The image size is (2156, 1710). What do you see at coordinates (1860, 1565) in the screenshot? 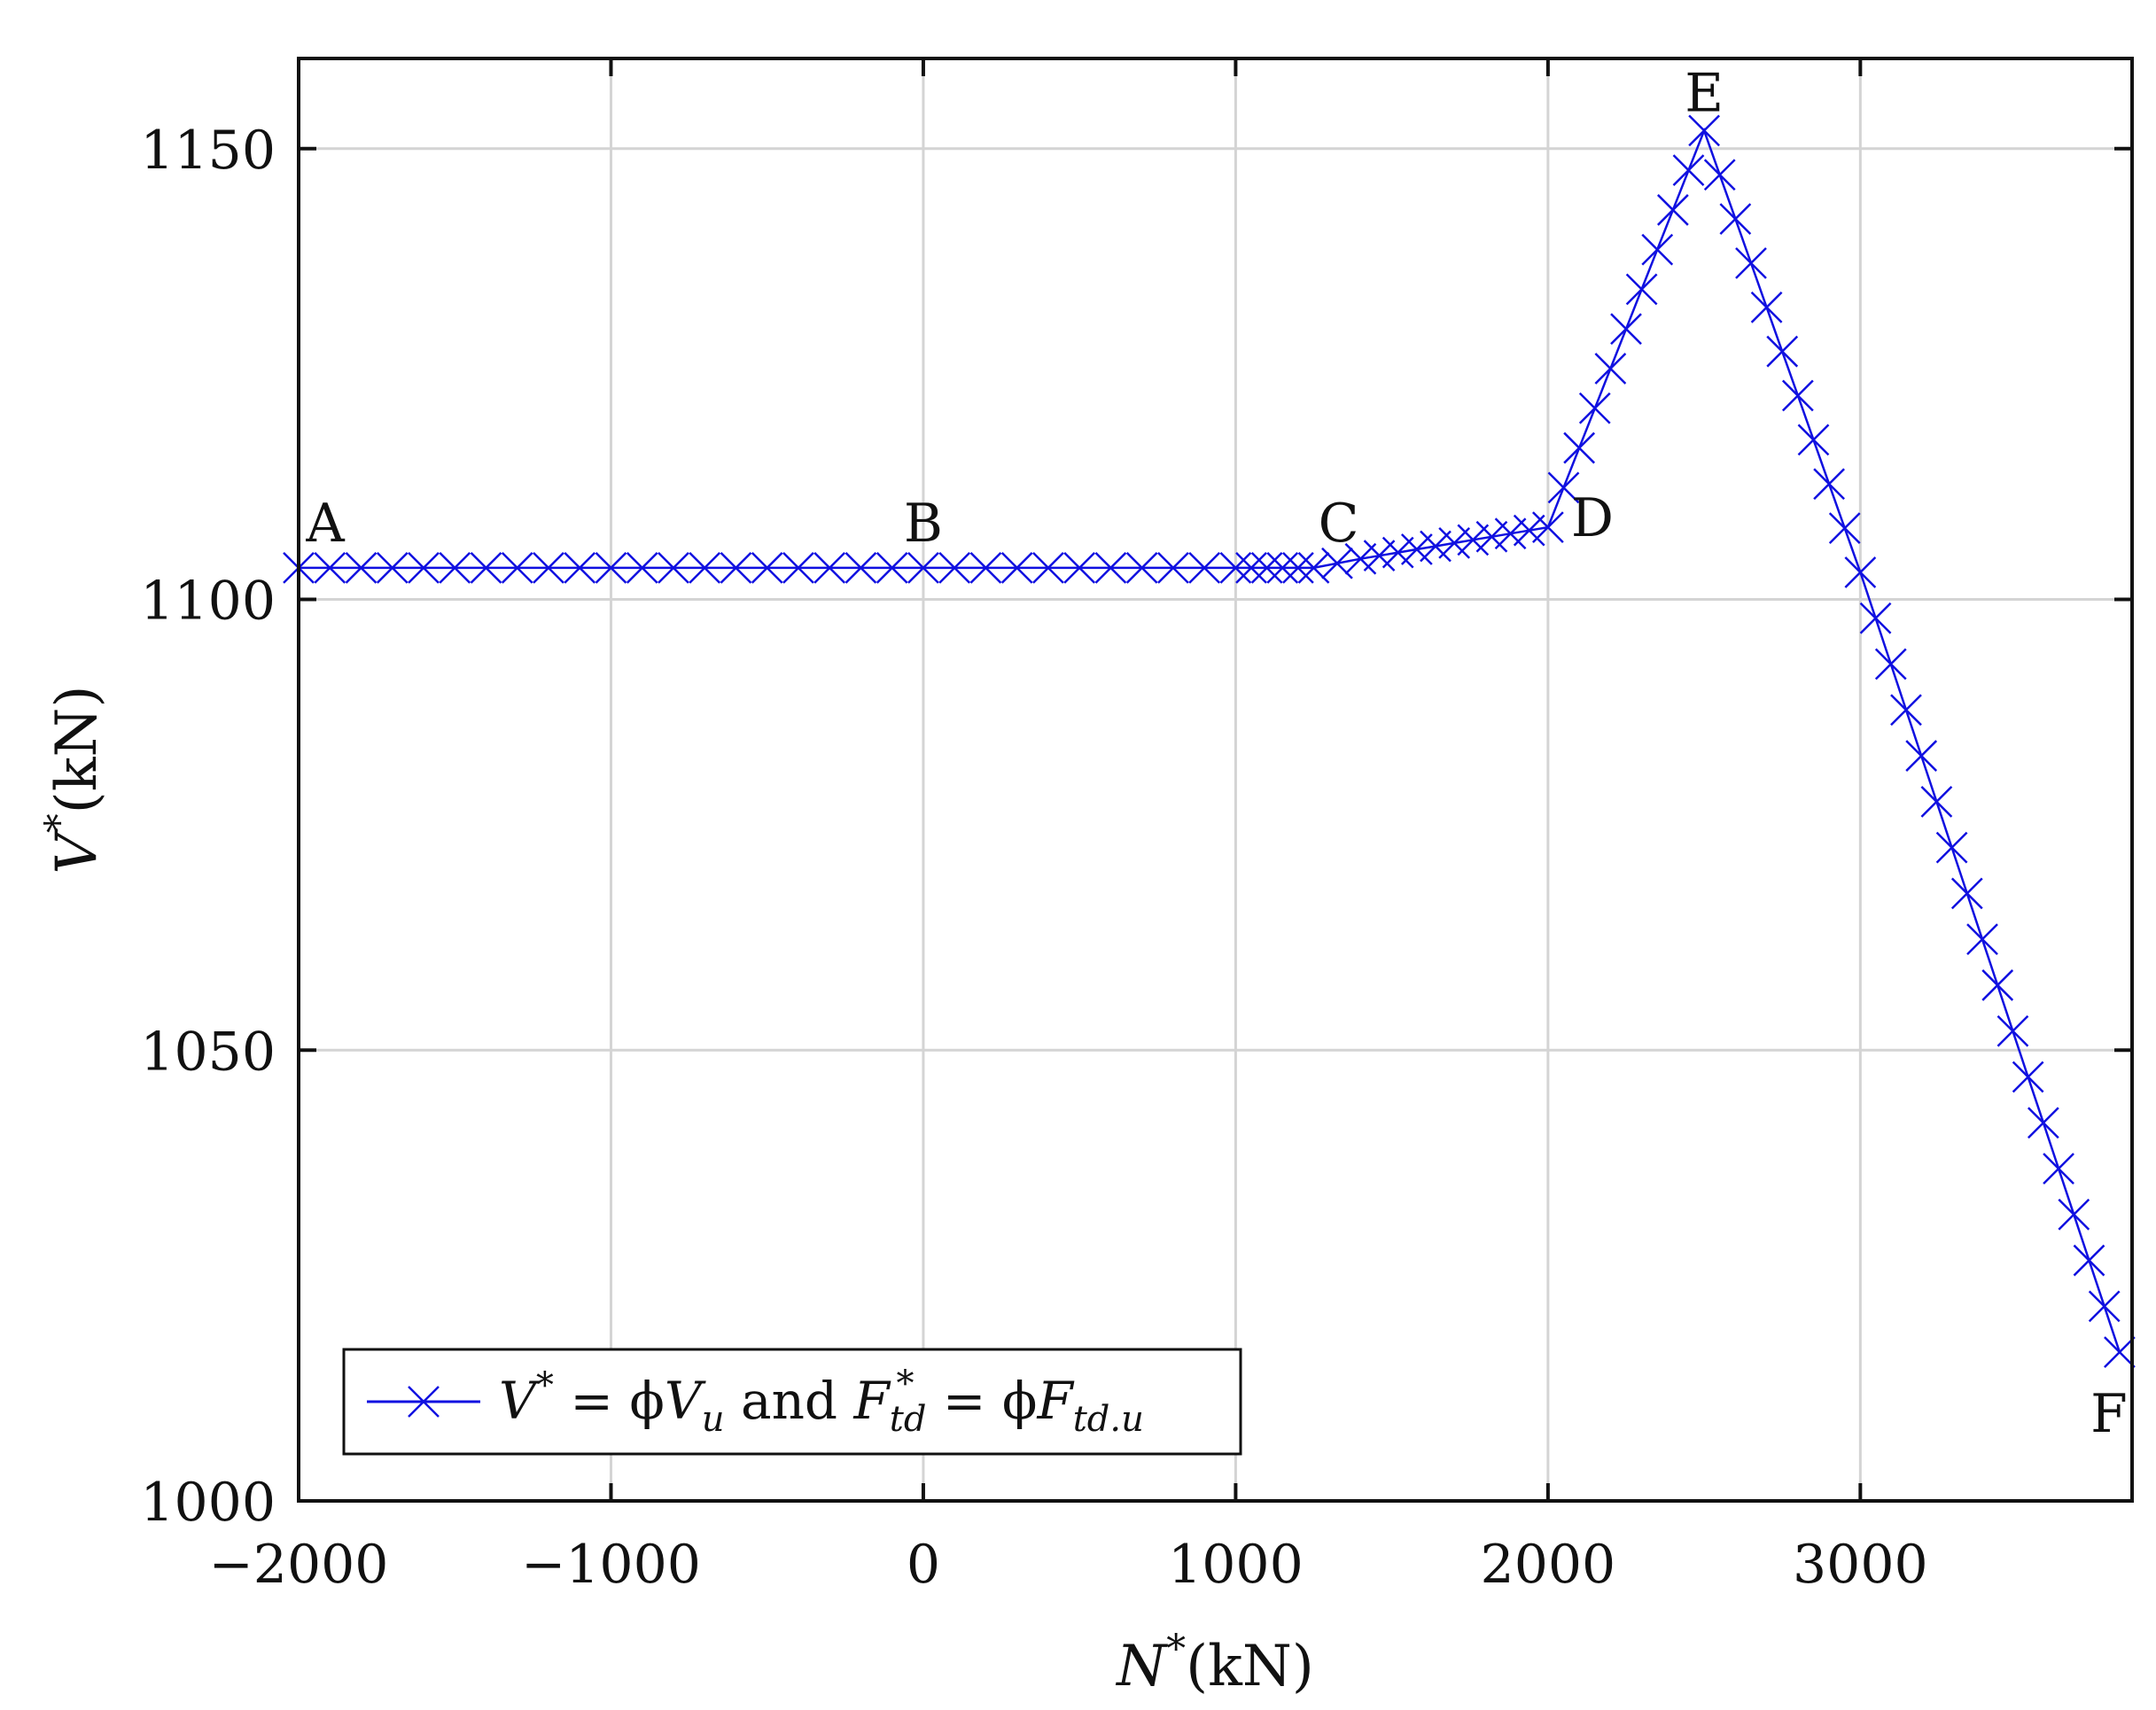
I see `x-tick-label: 3000` at bounding box center [1860, 1565].